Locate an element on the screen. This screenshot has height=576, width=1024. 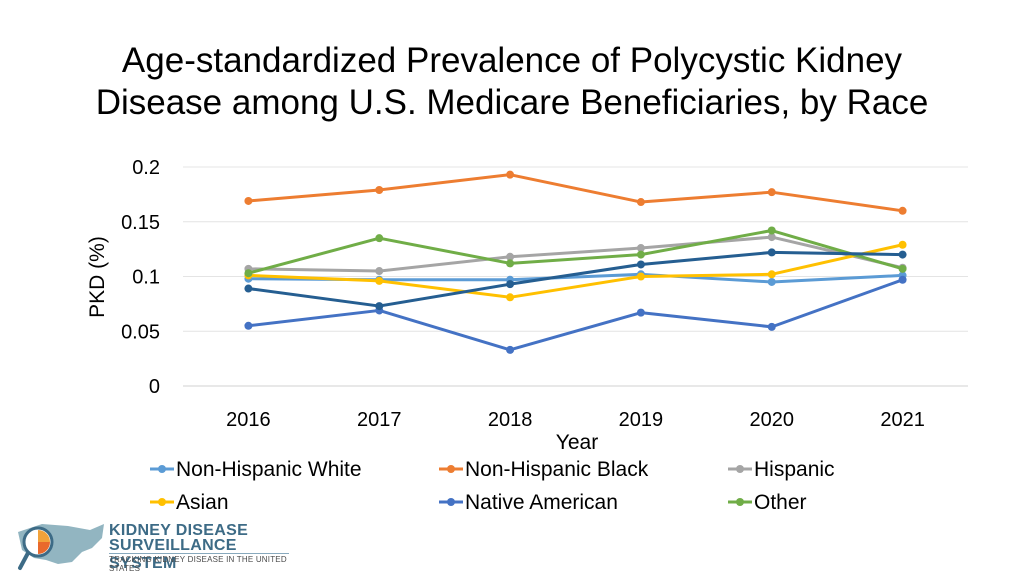
x-tick-label: 2016 is located at coordinates (248, 420).